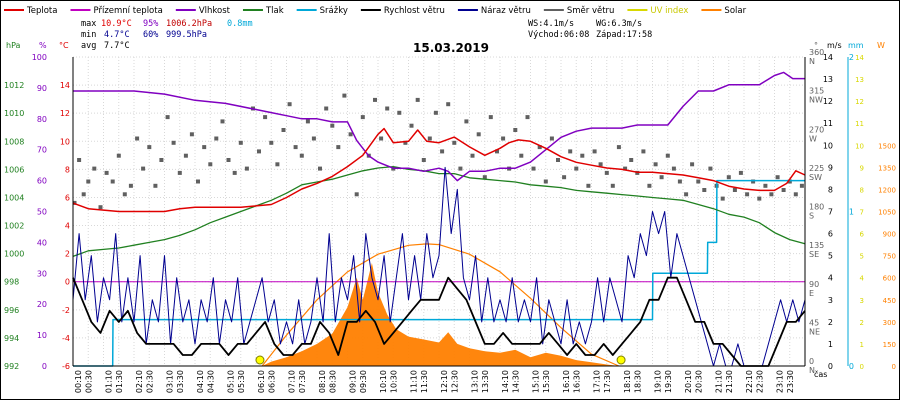 The image size is (900, 400). I want to click on wind-speed-tick-label: 1, so click(830, 344).